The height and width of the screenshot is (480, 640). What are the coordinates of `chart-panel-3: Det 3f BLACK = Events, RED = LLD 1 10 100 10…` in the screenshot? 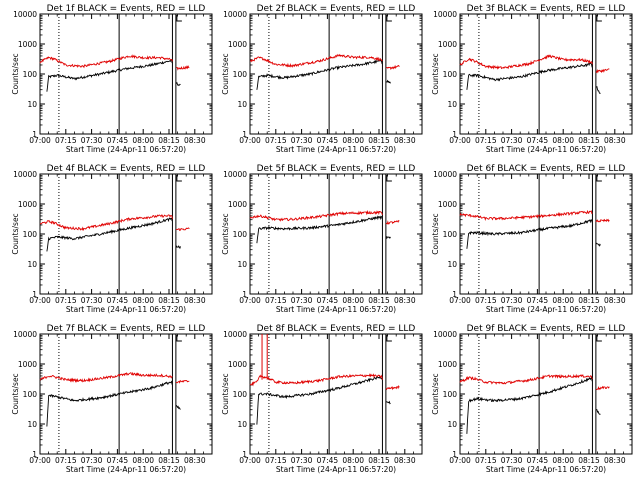 It's located at (532, 79).